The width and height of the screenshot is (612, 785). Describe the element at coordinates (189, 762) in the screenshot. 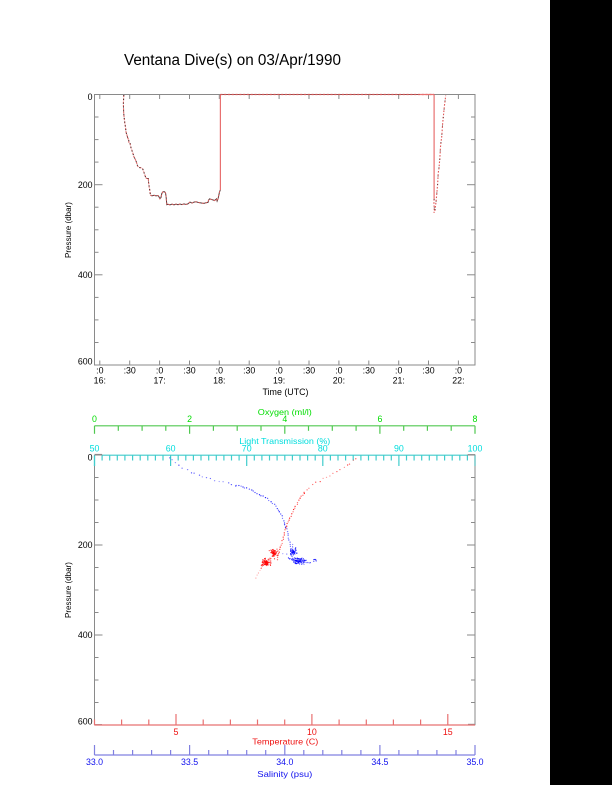

I see `svg-text: 33.5` at that location.